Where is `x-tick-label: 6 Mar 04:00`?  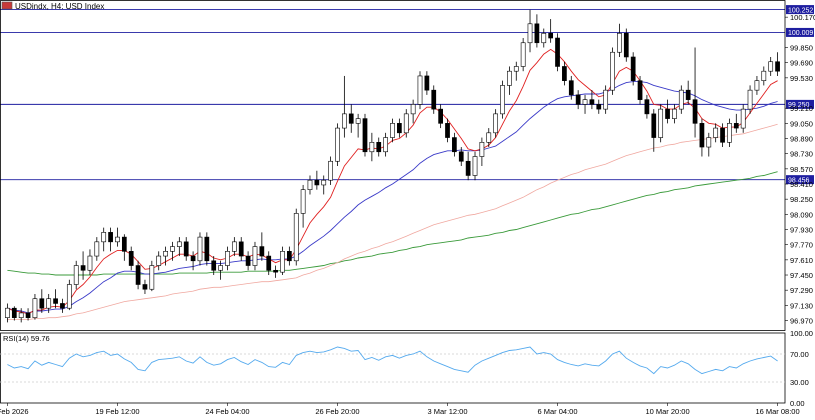 x-tick-label: 6 Mar 04:00 is located at coordinates (558, 411).